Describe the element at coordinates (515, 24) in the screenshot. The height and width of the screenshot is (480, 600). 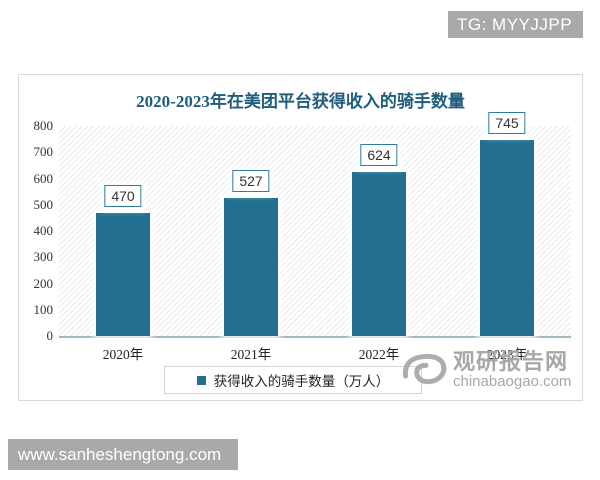
I see `tg-badge: TG: MYYJJPP` at that location.